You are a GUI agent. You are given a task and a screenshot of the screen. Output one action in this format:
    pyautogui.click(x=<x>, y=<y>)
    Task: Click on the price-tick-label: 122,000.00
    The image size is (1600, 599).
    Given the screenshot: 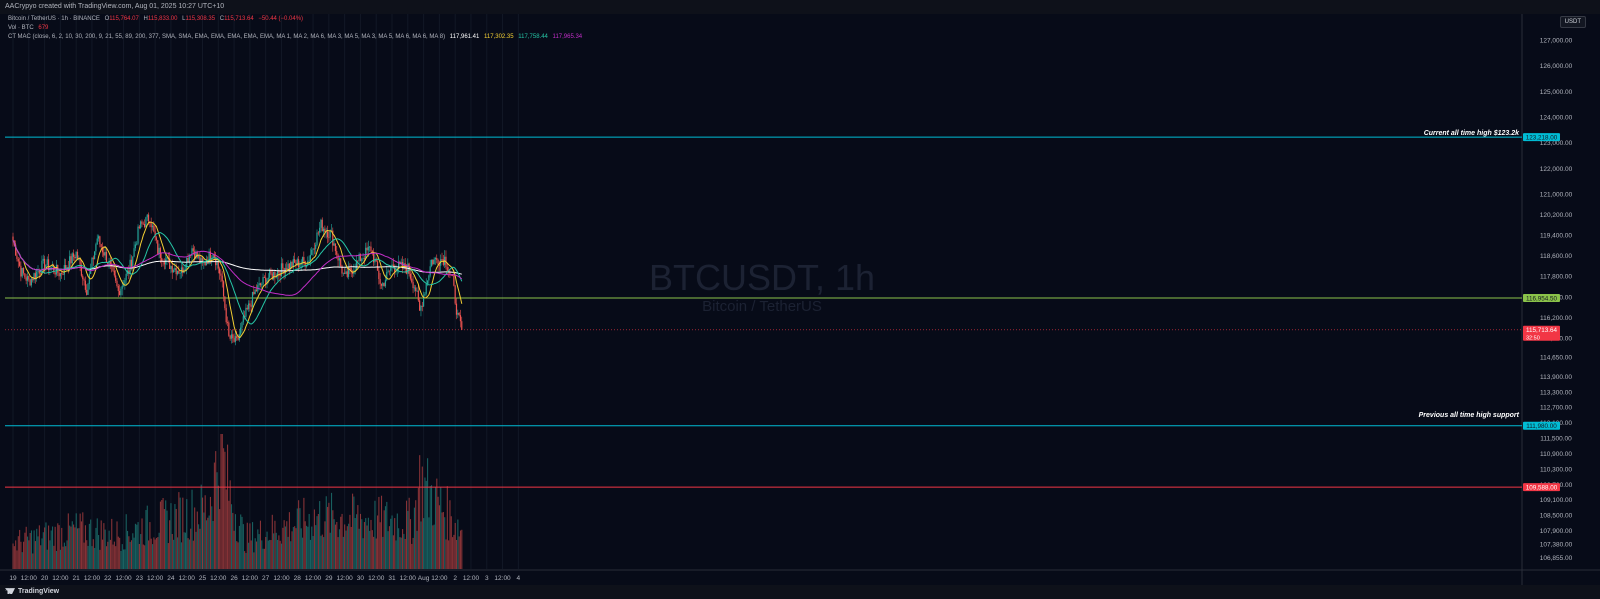 What is the action you would take?
    pyautogui.click(x=1556, y=169)
    